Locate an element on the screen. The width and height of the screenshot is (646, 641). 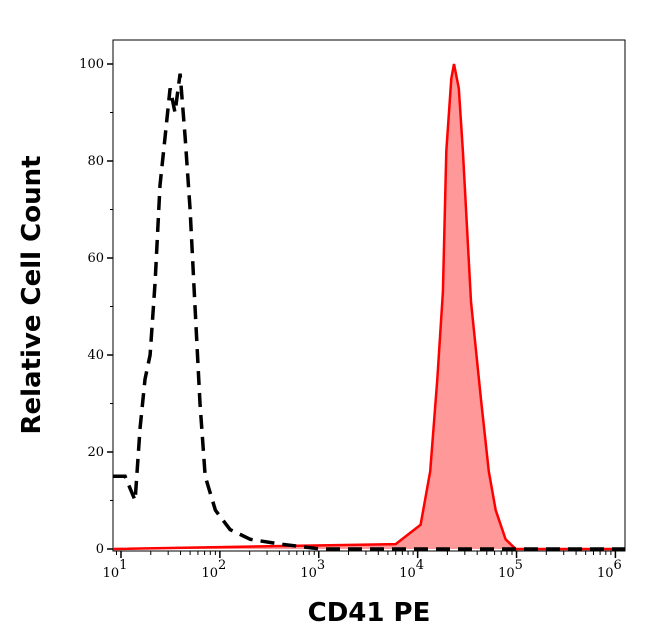
x-tick-label: 10⁵ is located at coordinates (510, 569).